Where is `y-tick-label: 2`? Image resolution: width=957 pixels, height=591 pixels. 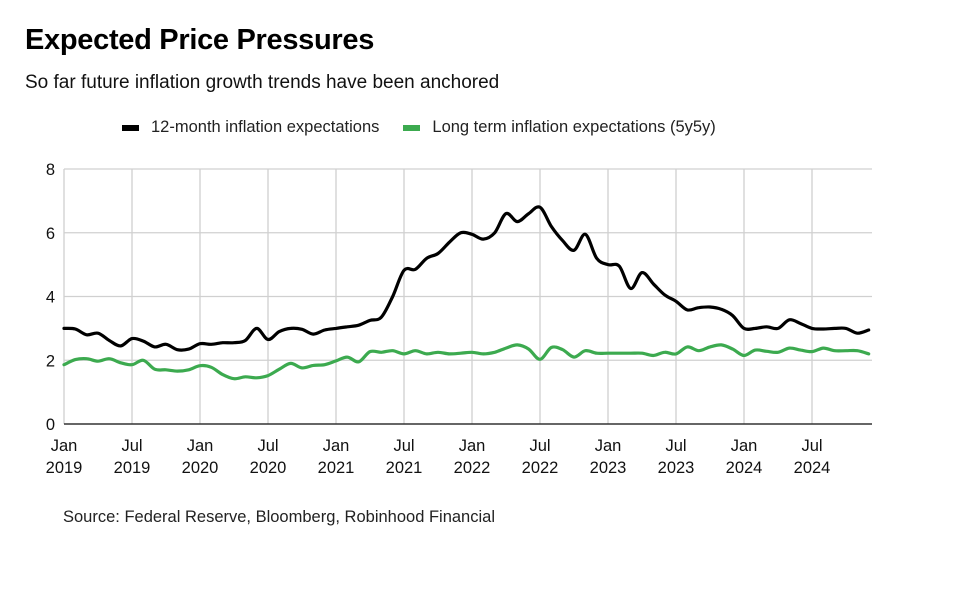
y-tick-label: 2 is located at coordinates (50, 361).